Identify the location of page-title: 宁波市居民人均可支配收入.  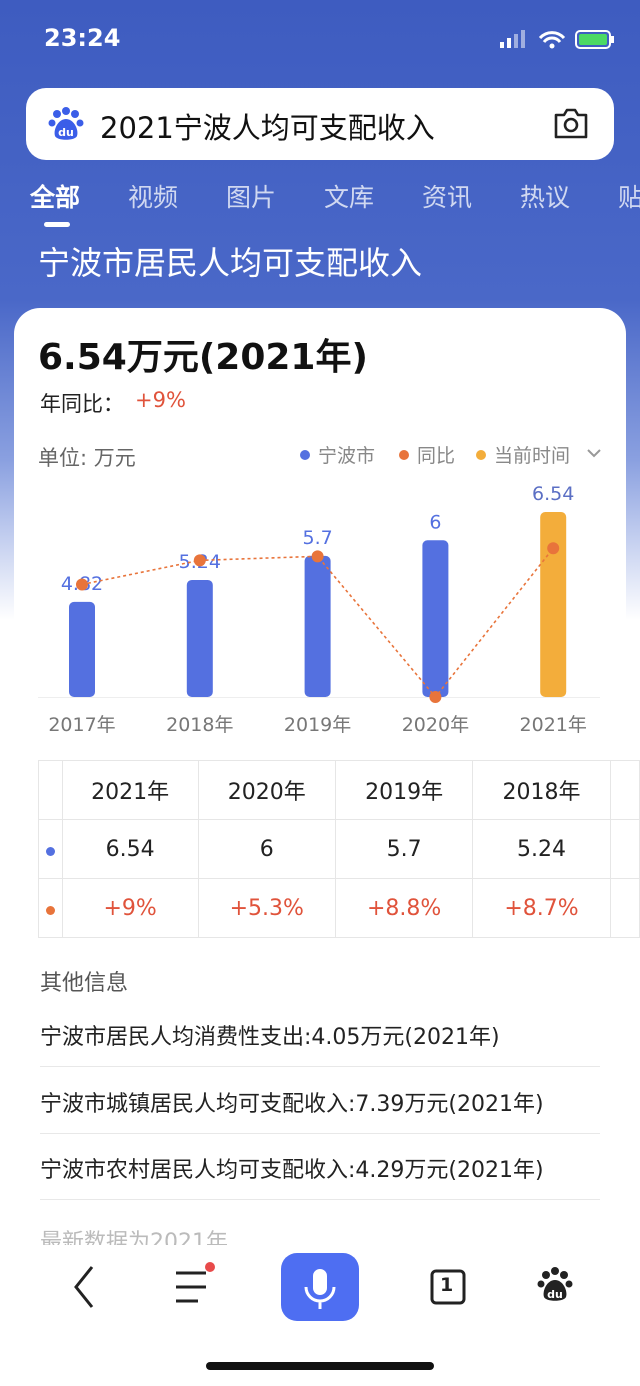
(230, 263).